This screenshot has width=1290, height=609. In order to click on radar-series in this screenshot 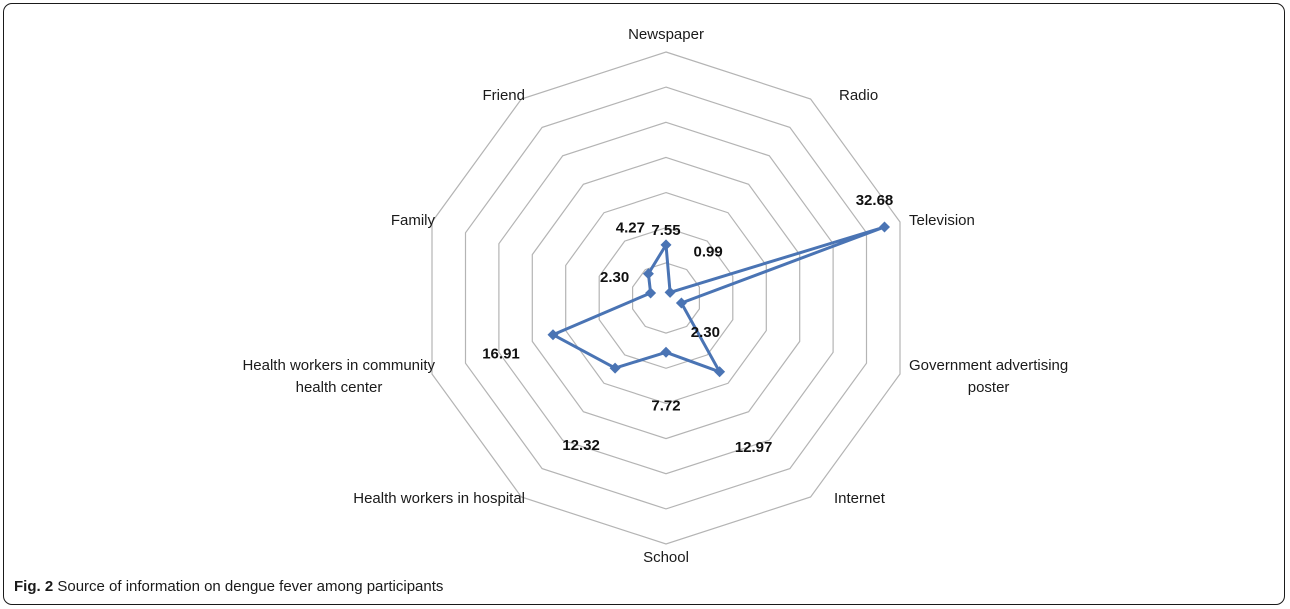, I will do `click(718, 299)`.